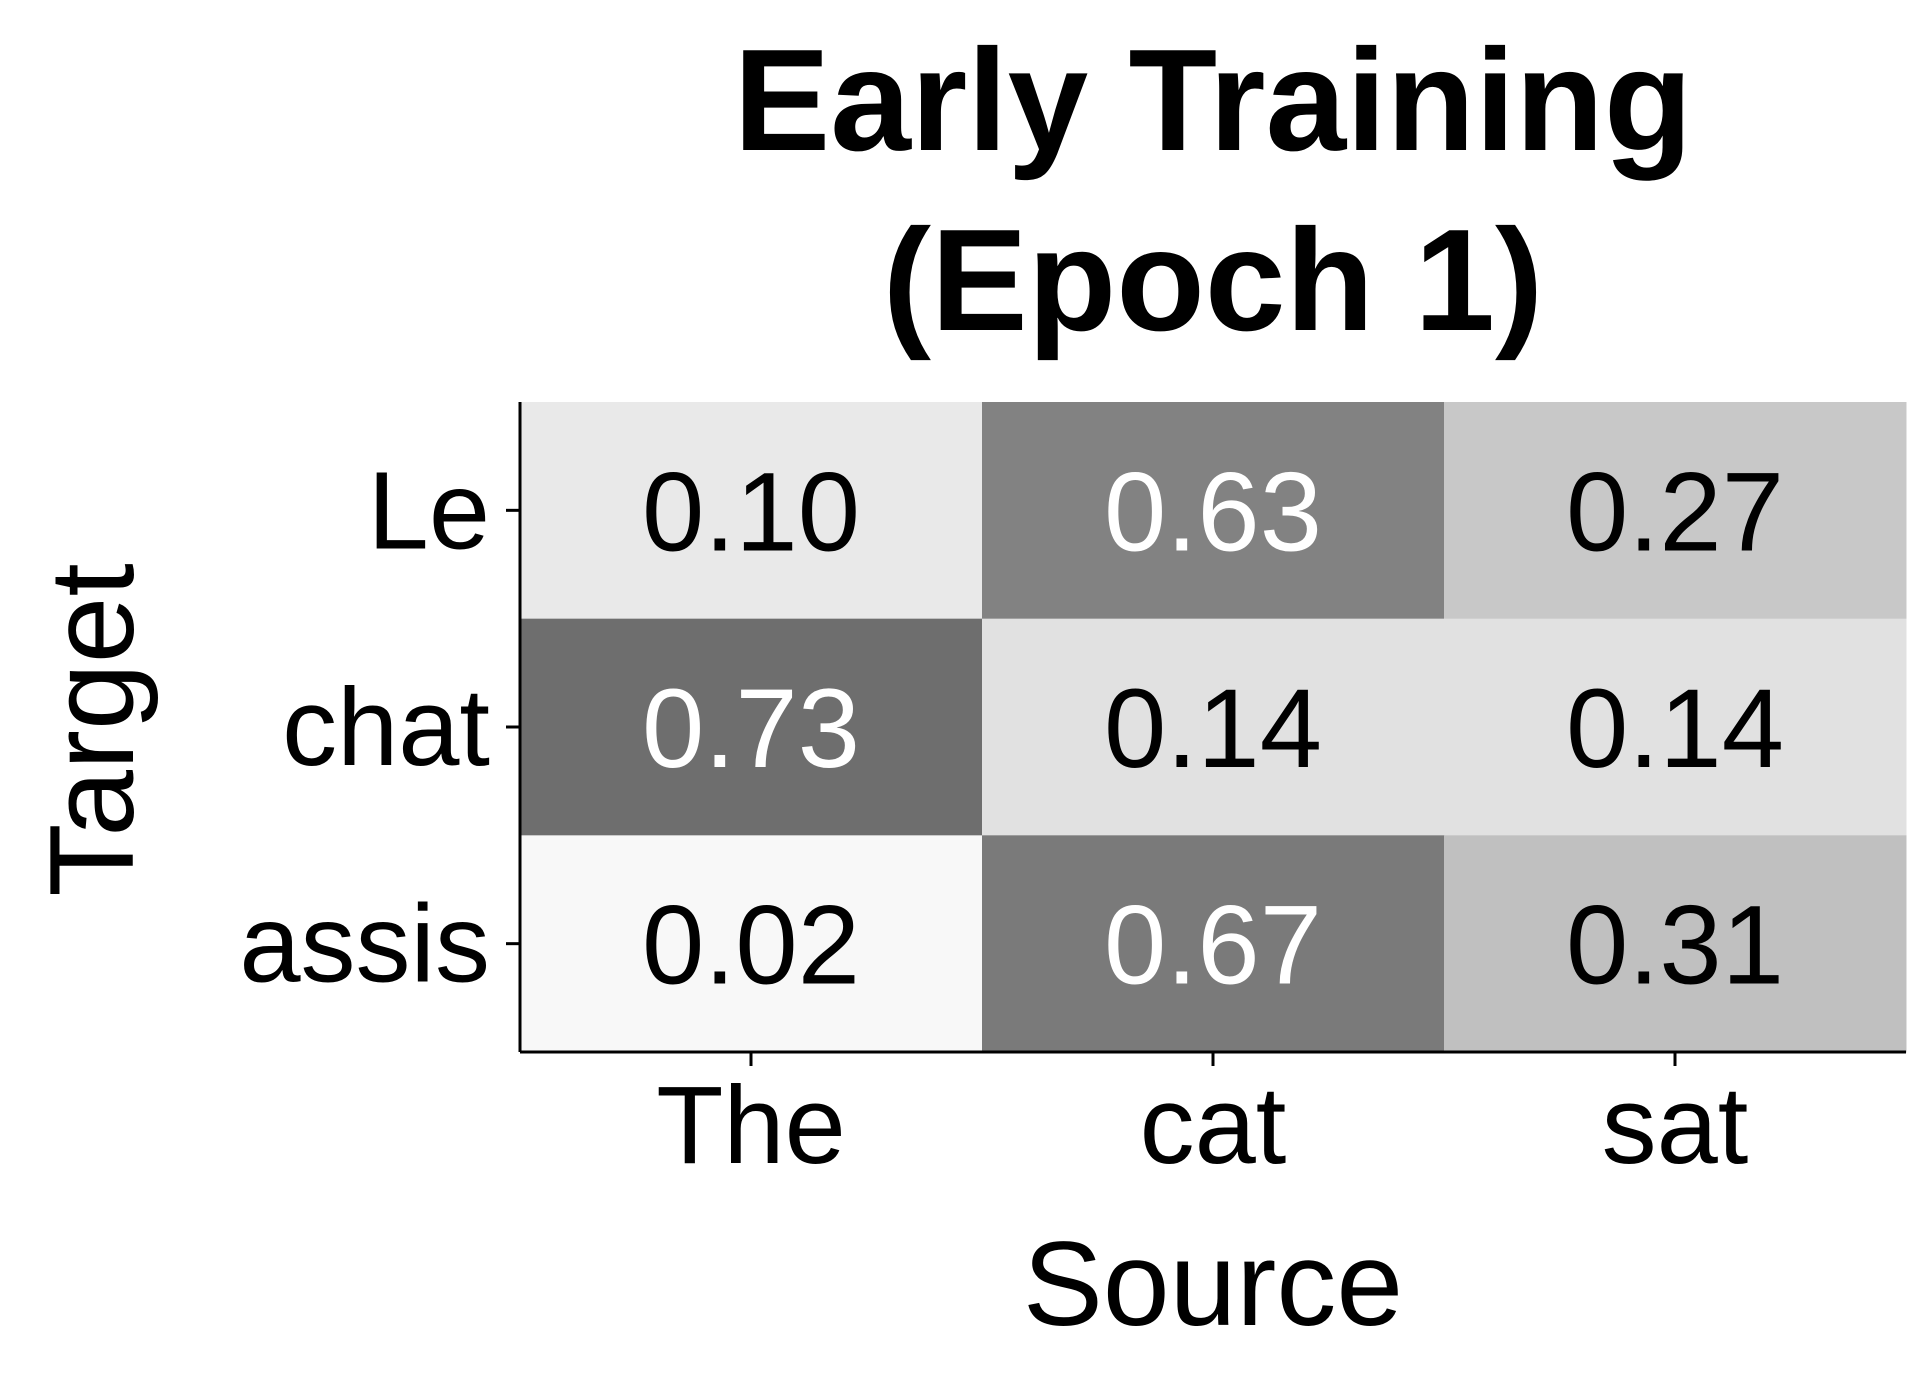 This screenshot has height=1385, width=1920. I want to click on cell-value-label: 0.67, so click(1213, 945).